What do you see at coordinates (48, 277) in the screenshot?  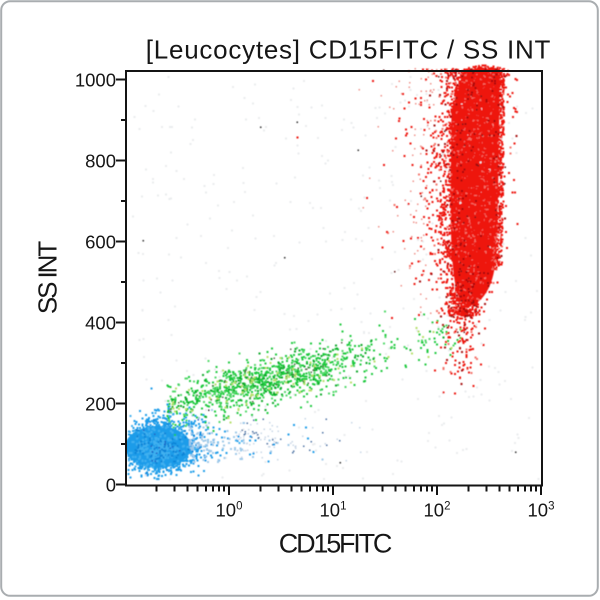 I see `svg-text: SS INT` at bounding box center [48, 277].